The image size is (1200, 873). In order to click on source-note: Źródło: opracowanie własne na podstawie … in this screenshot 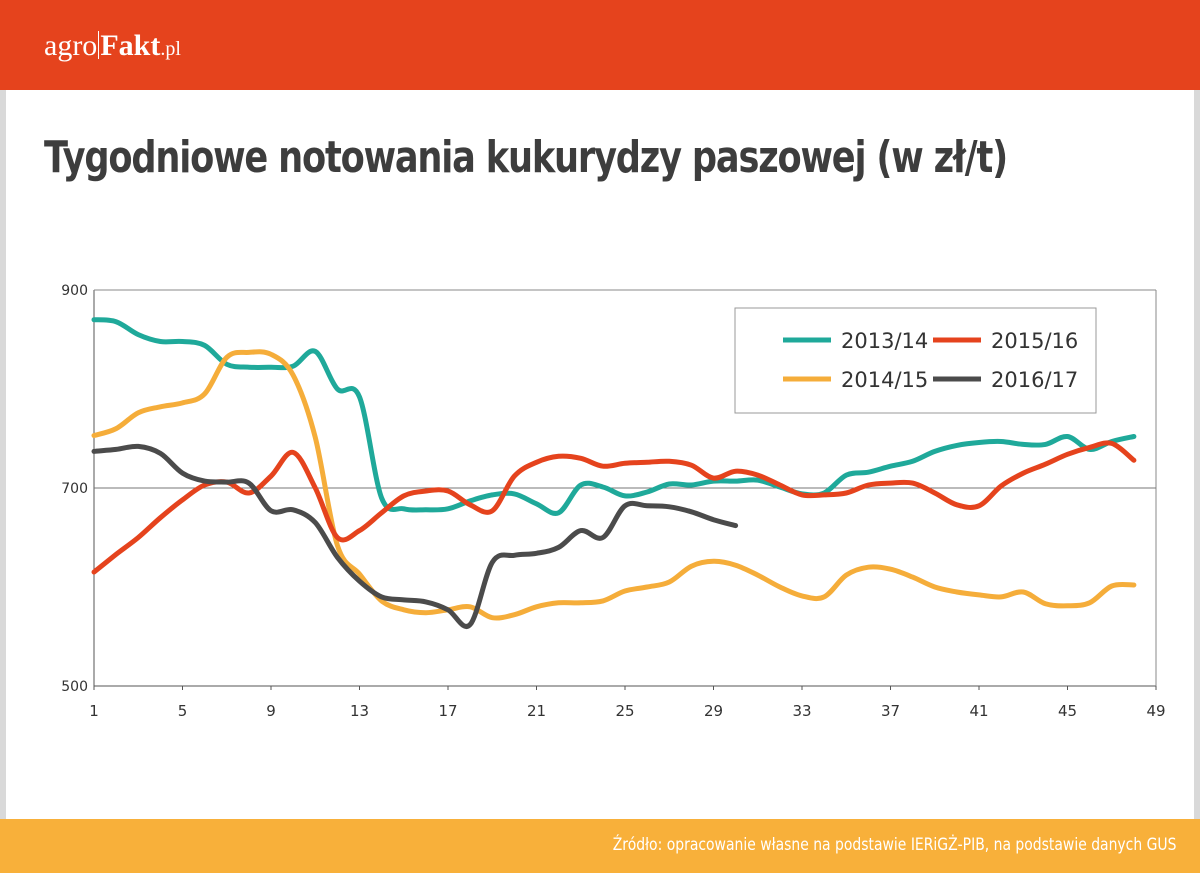, I will do `click(894, 845)`.